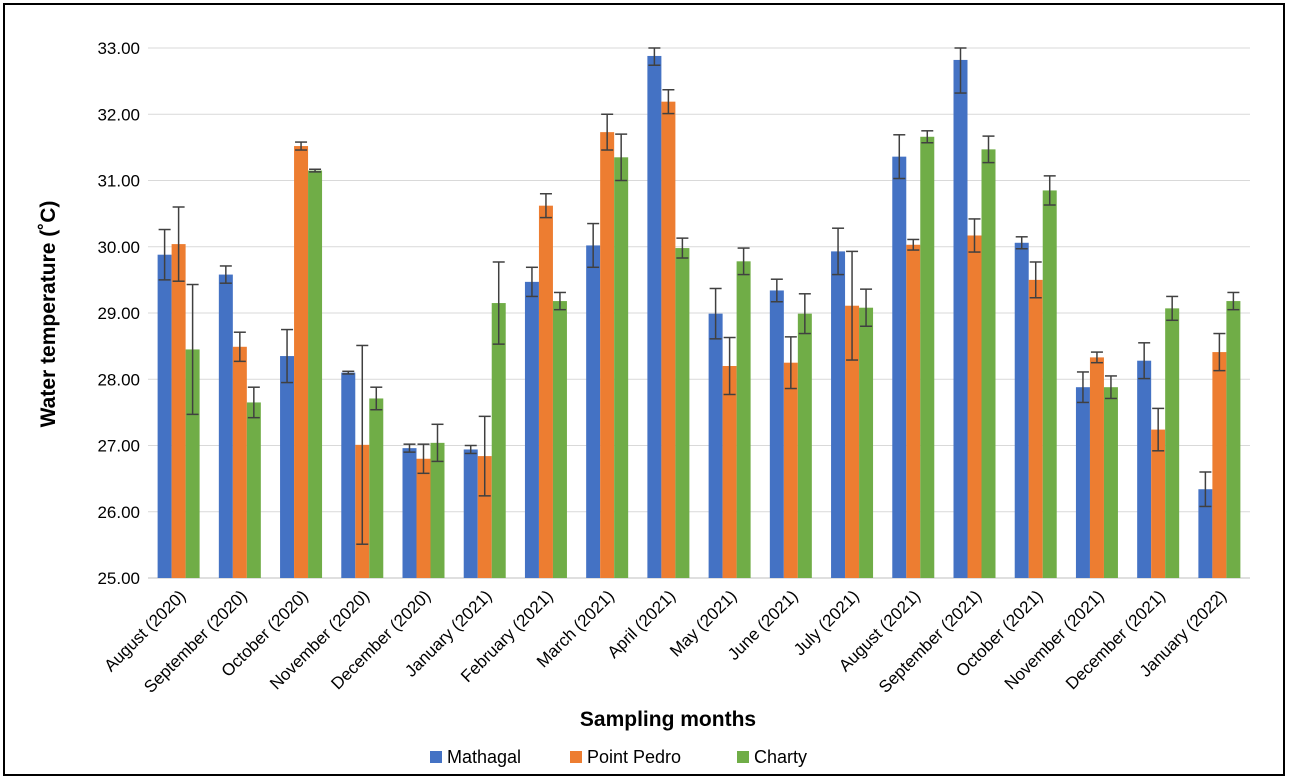 The height and width of the screenshot is (780, 1290). Describe the element at coordinates (484, 757) in the screenshot. I see `legend-label: Mathagal` at that location.